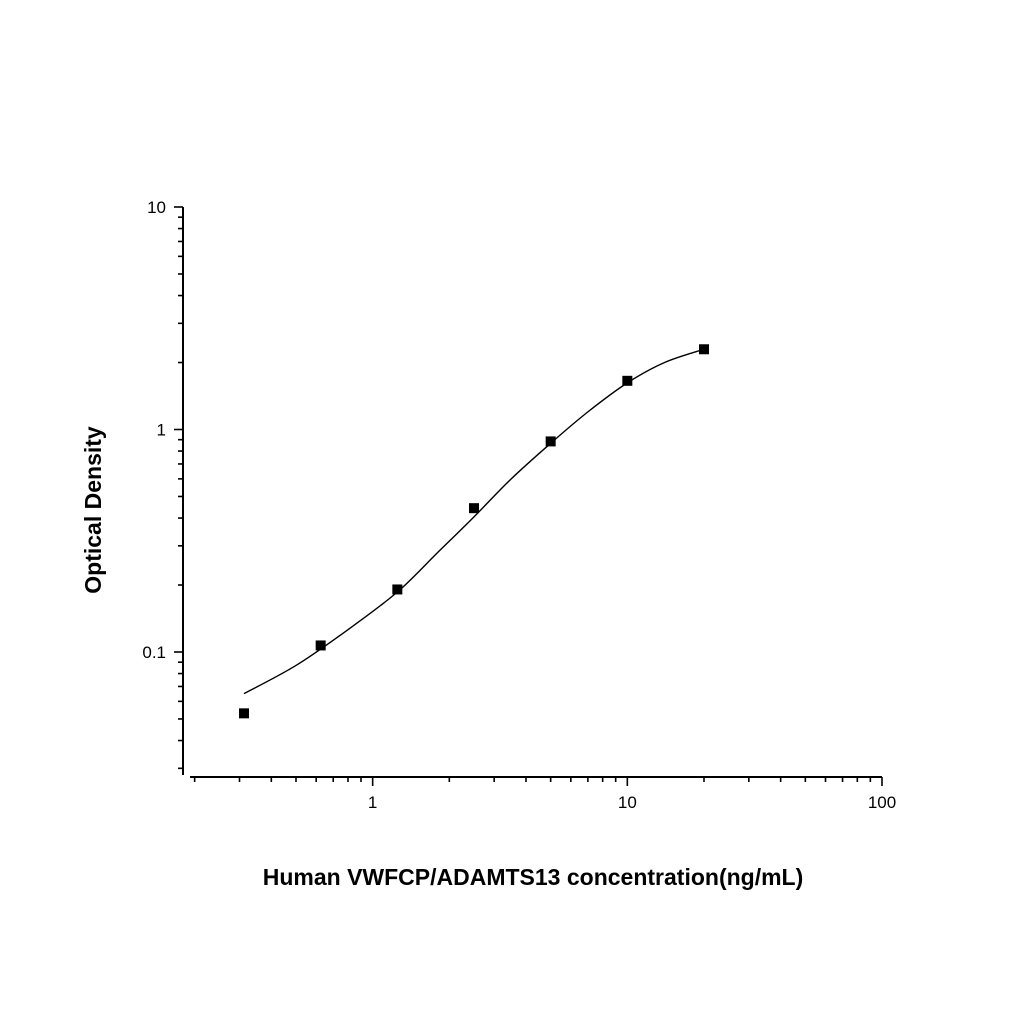  Describe the element at coordinates (627, 802) in the screenshot. I see `x-tick-label: 10` at that location.